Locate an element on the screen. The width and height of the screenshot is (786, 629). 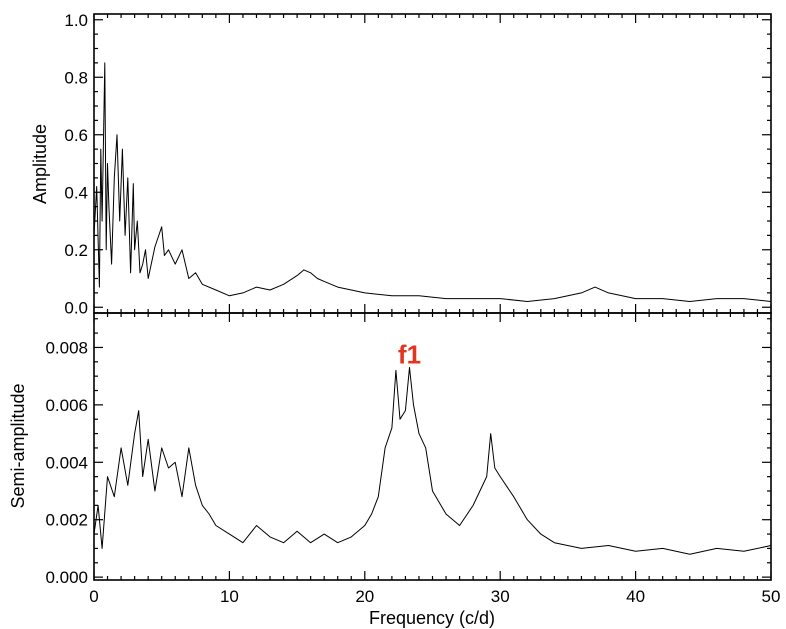
bottom-y-tick-label: 0.002 is located at coordinates (66, 520).